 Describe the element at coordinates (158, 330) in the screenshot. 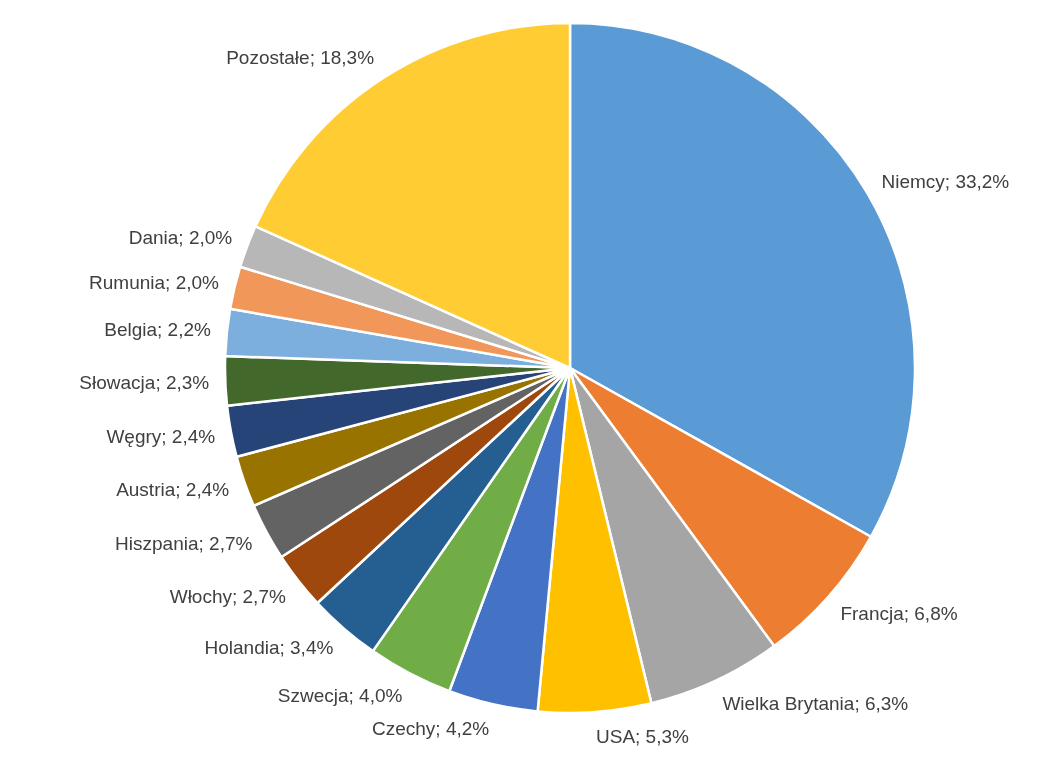

I see `slice-label: Belgia; 2,2%` at that location.